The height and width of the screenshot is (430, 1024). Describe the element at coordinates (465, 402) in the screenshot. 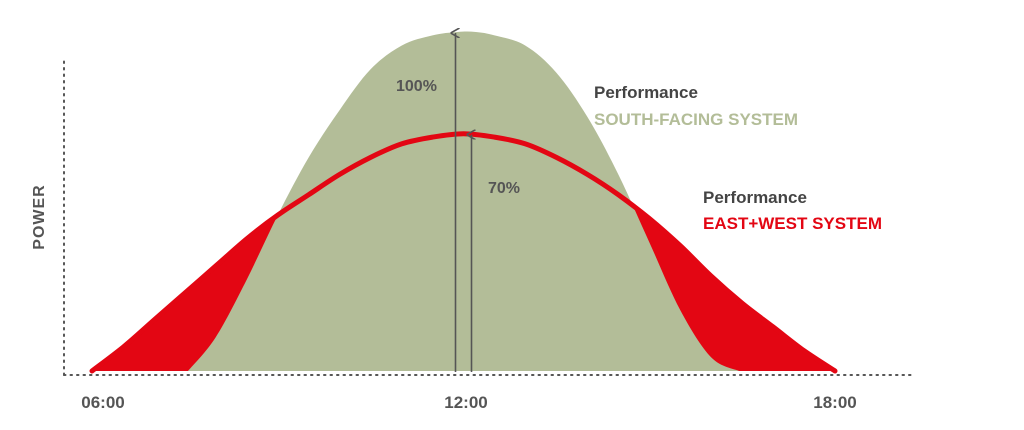

I see `x-tick-label-1200: 12:00` at that location.